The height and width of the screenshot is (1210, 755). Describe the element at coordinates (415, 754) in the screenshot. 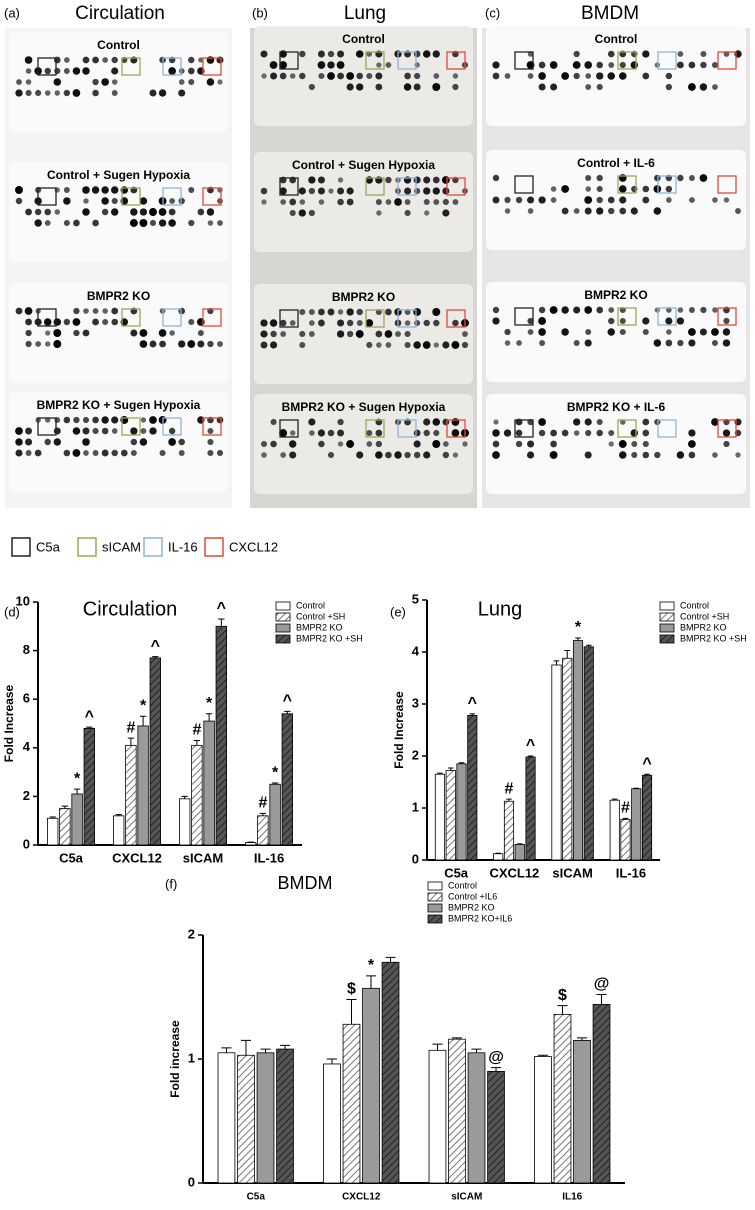

I see `y-tick-label: 2` at that location.